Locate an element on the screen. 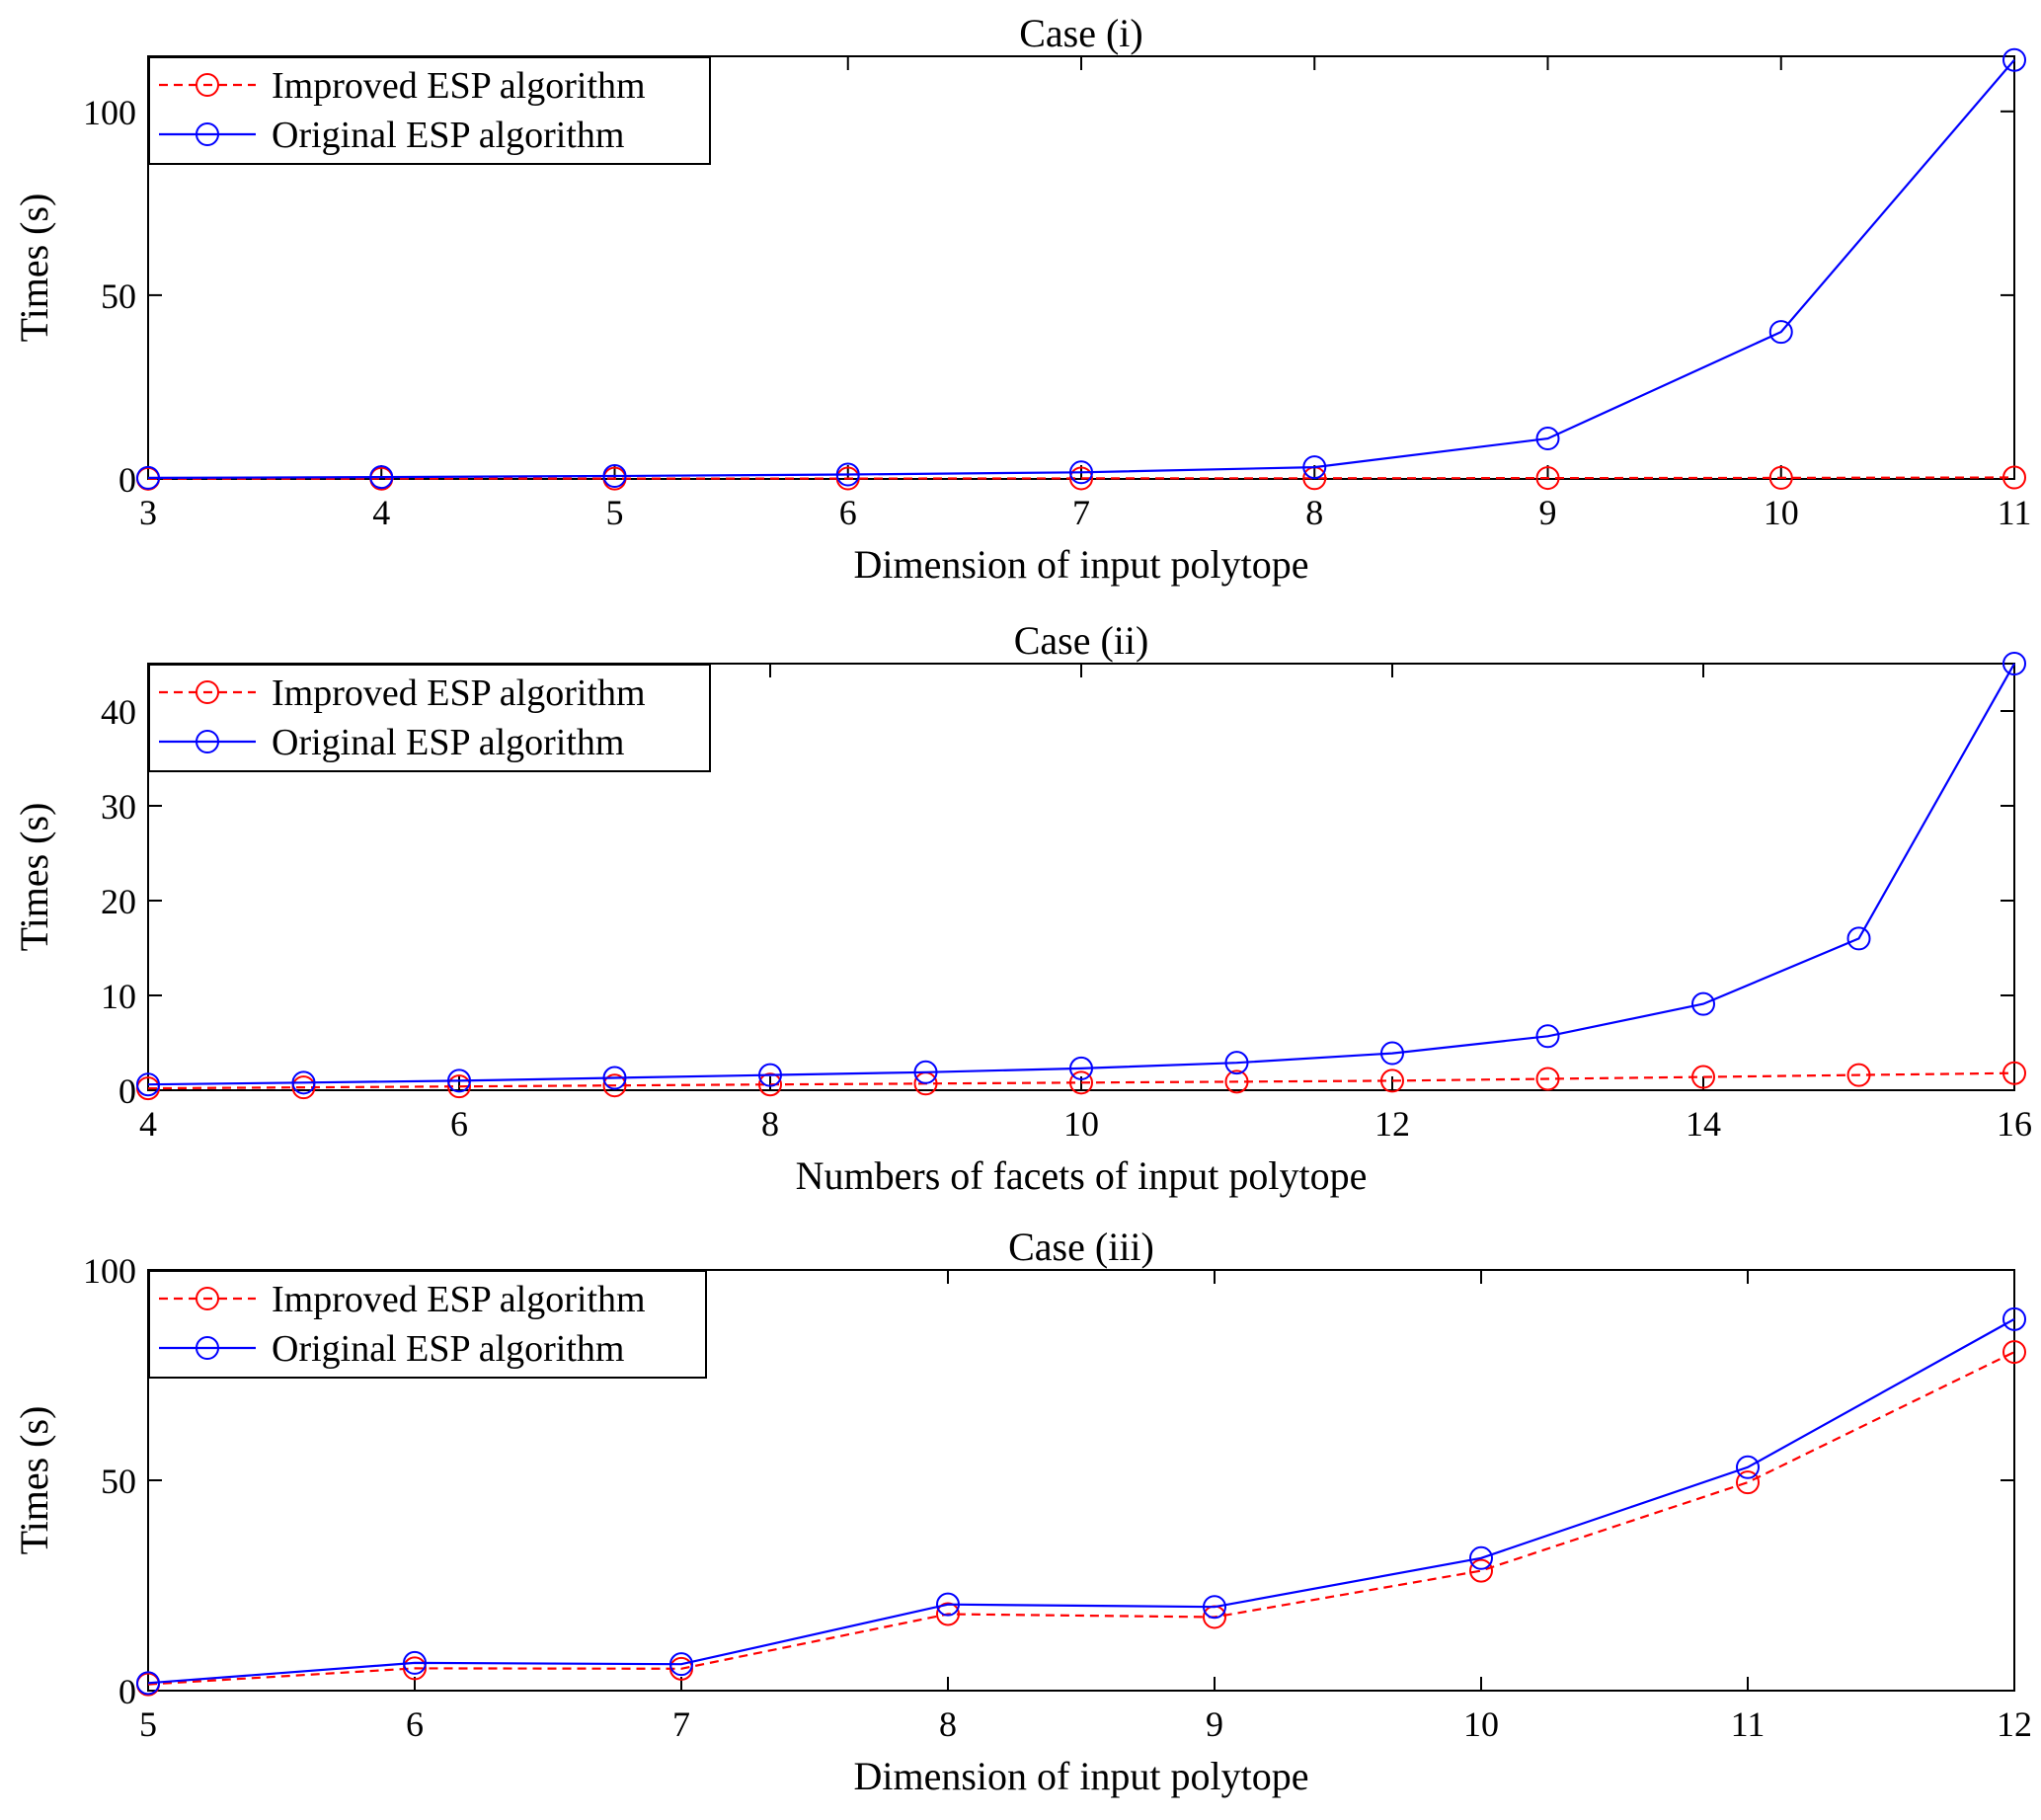  x-axis-label: Dimension of input polytope is located at coordinates (1080, 1776).